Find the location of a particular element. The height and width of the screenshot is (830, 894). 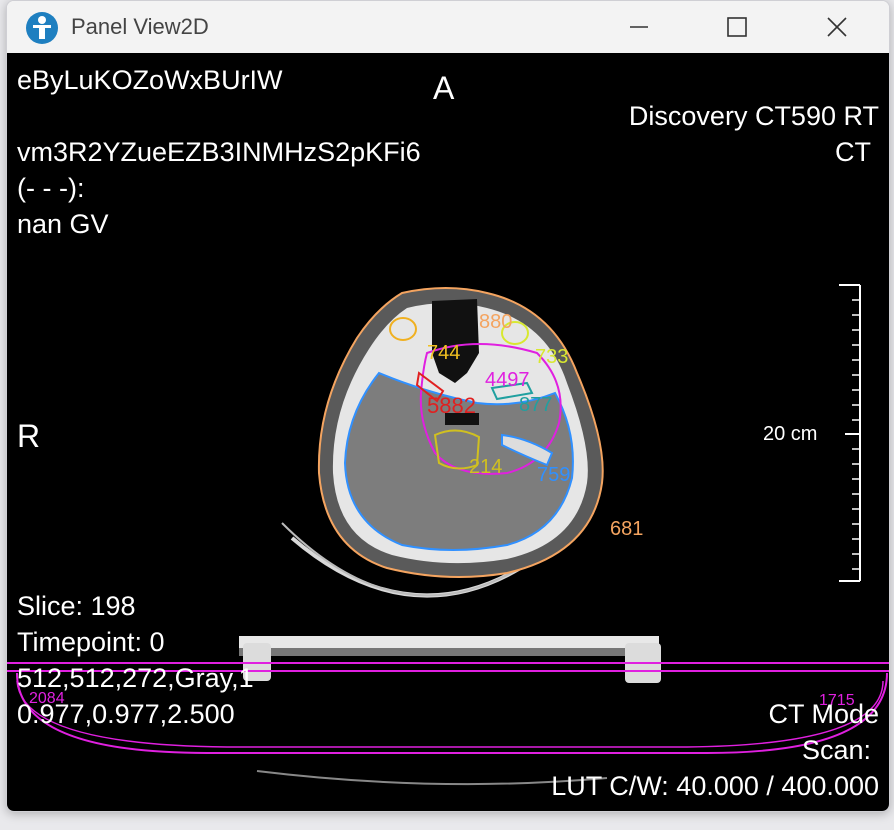

couch-contour-inner is located at coordinates (450, 714).